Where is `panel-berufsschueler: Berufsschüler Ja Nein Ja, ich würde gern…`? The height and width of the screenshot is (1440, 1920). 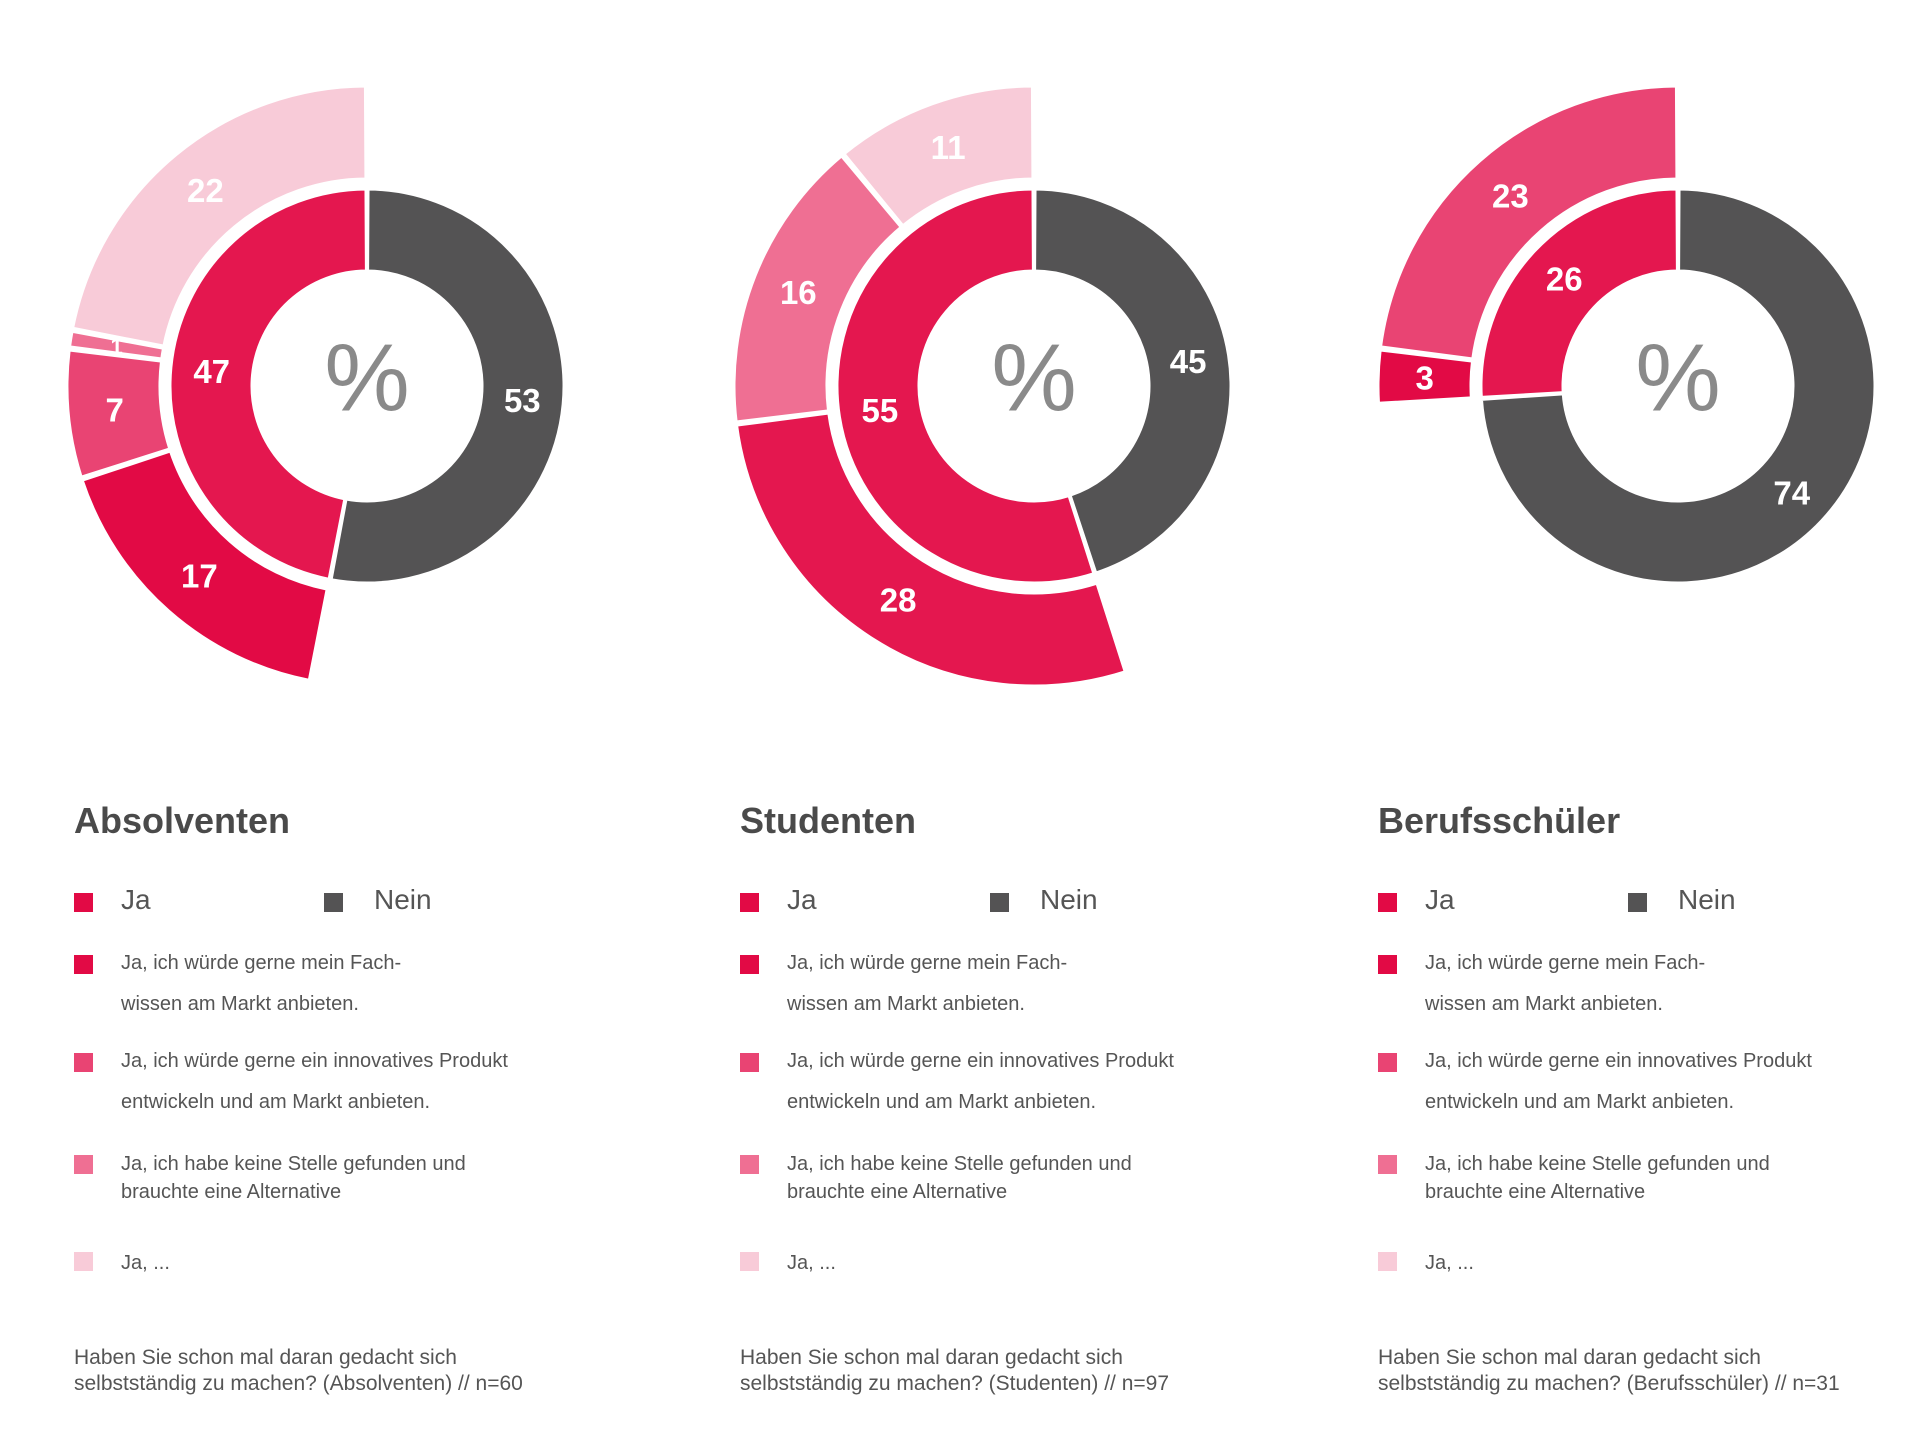 panel-berufsschueler: Berufsschüler Ja Nein Ja, ich würde gern… is located at coordinates (1649, 1100).